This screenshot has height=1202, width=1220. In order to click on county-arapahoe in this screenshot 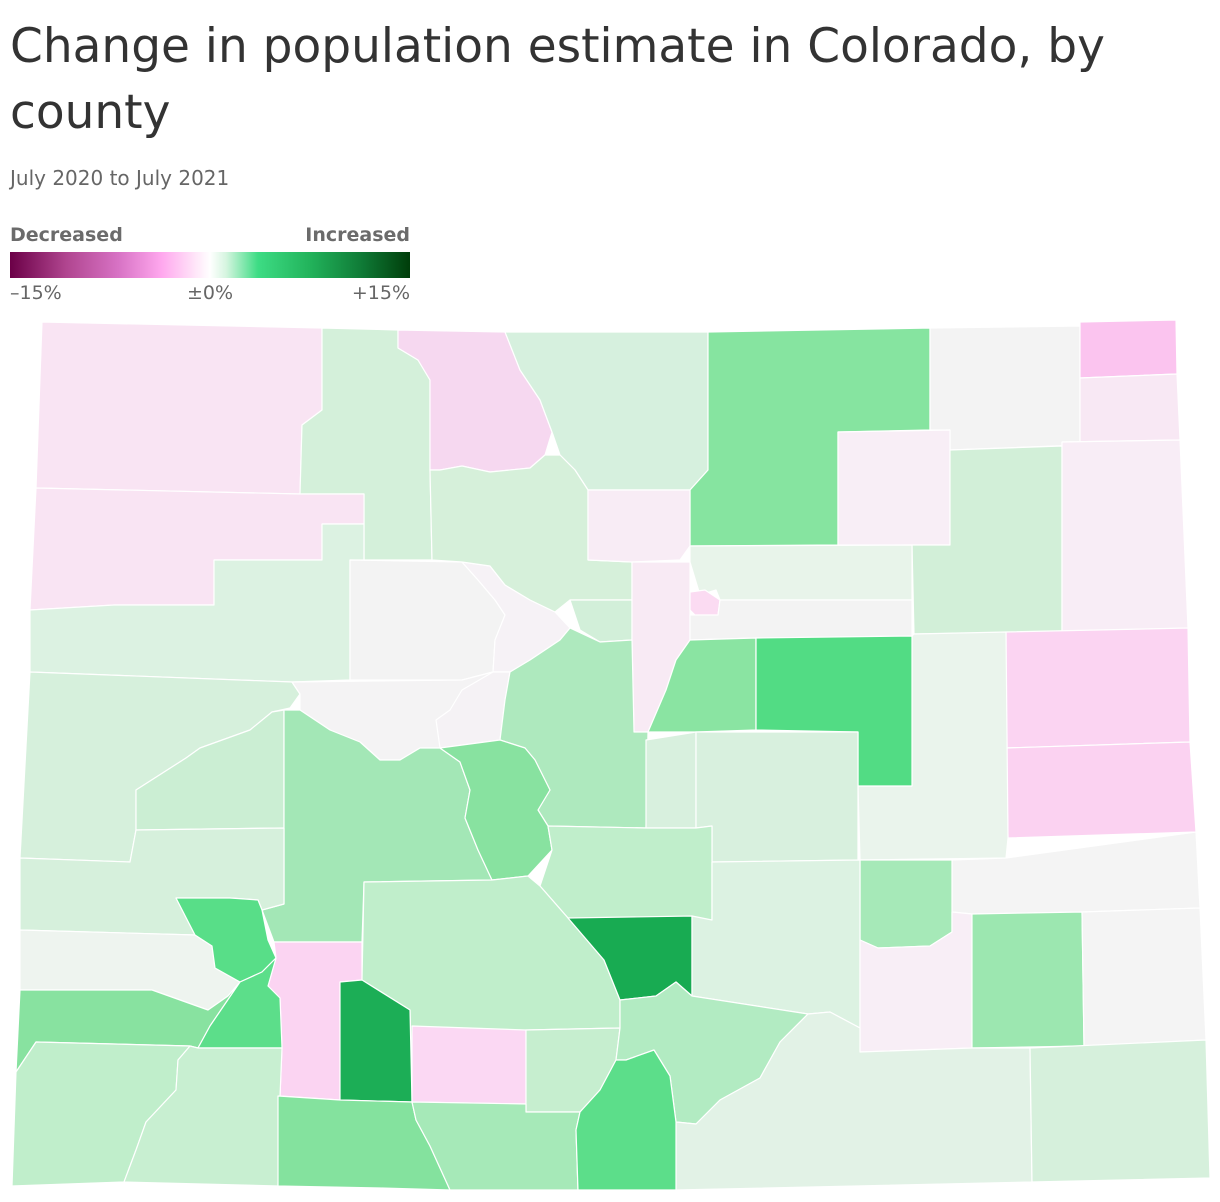, I will do `click(801, 620)`.